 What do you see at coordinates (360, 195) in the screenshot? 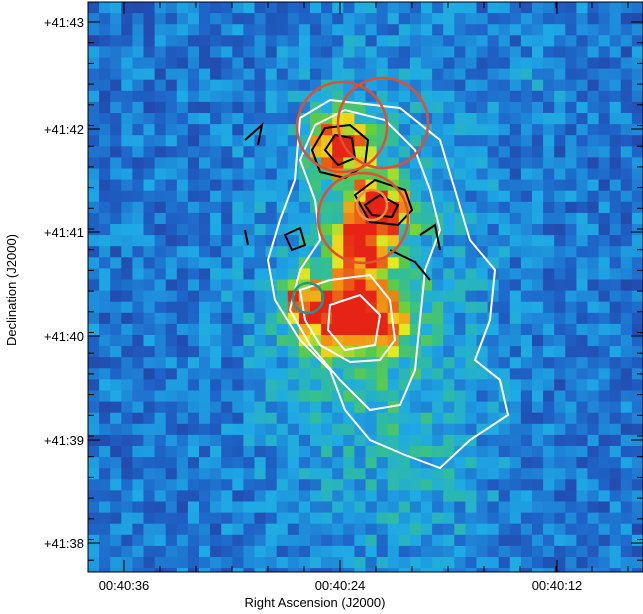
I see `regions` at bounding box center [360, 195].